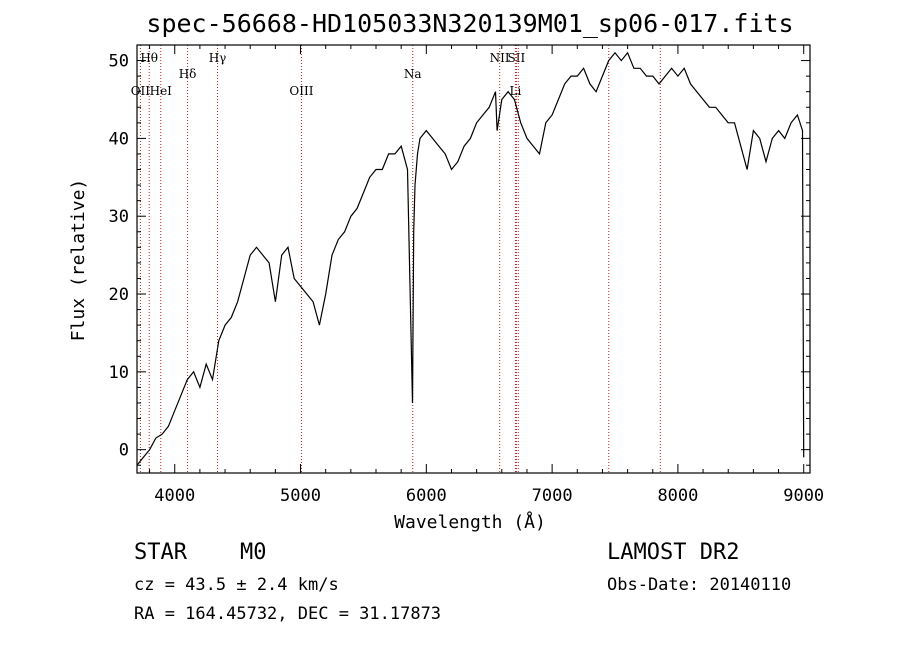 The width and height of the screenshot is (900, 649). I want to click on obs-date: Obs-Date: 20140110, so click(699, 585).